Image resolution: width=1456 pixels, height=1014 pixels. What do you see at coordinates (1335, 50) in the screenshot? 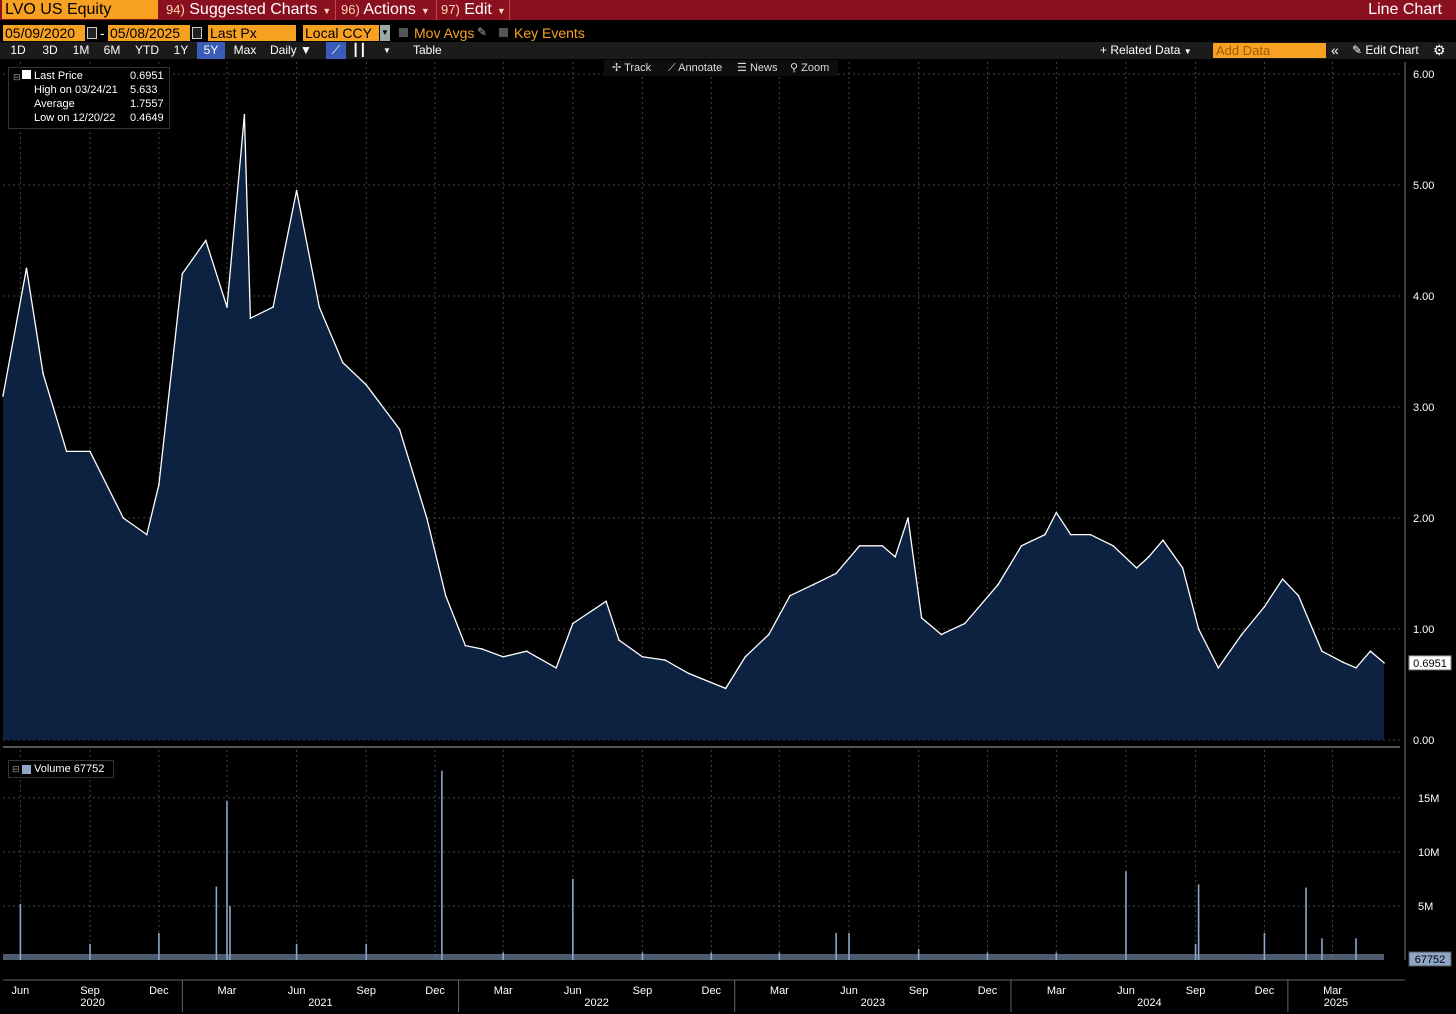
I see `collapse-icon: «` at bounding box center [1335, 50].